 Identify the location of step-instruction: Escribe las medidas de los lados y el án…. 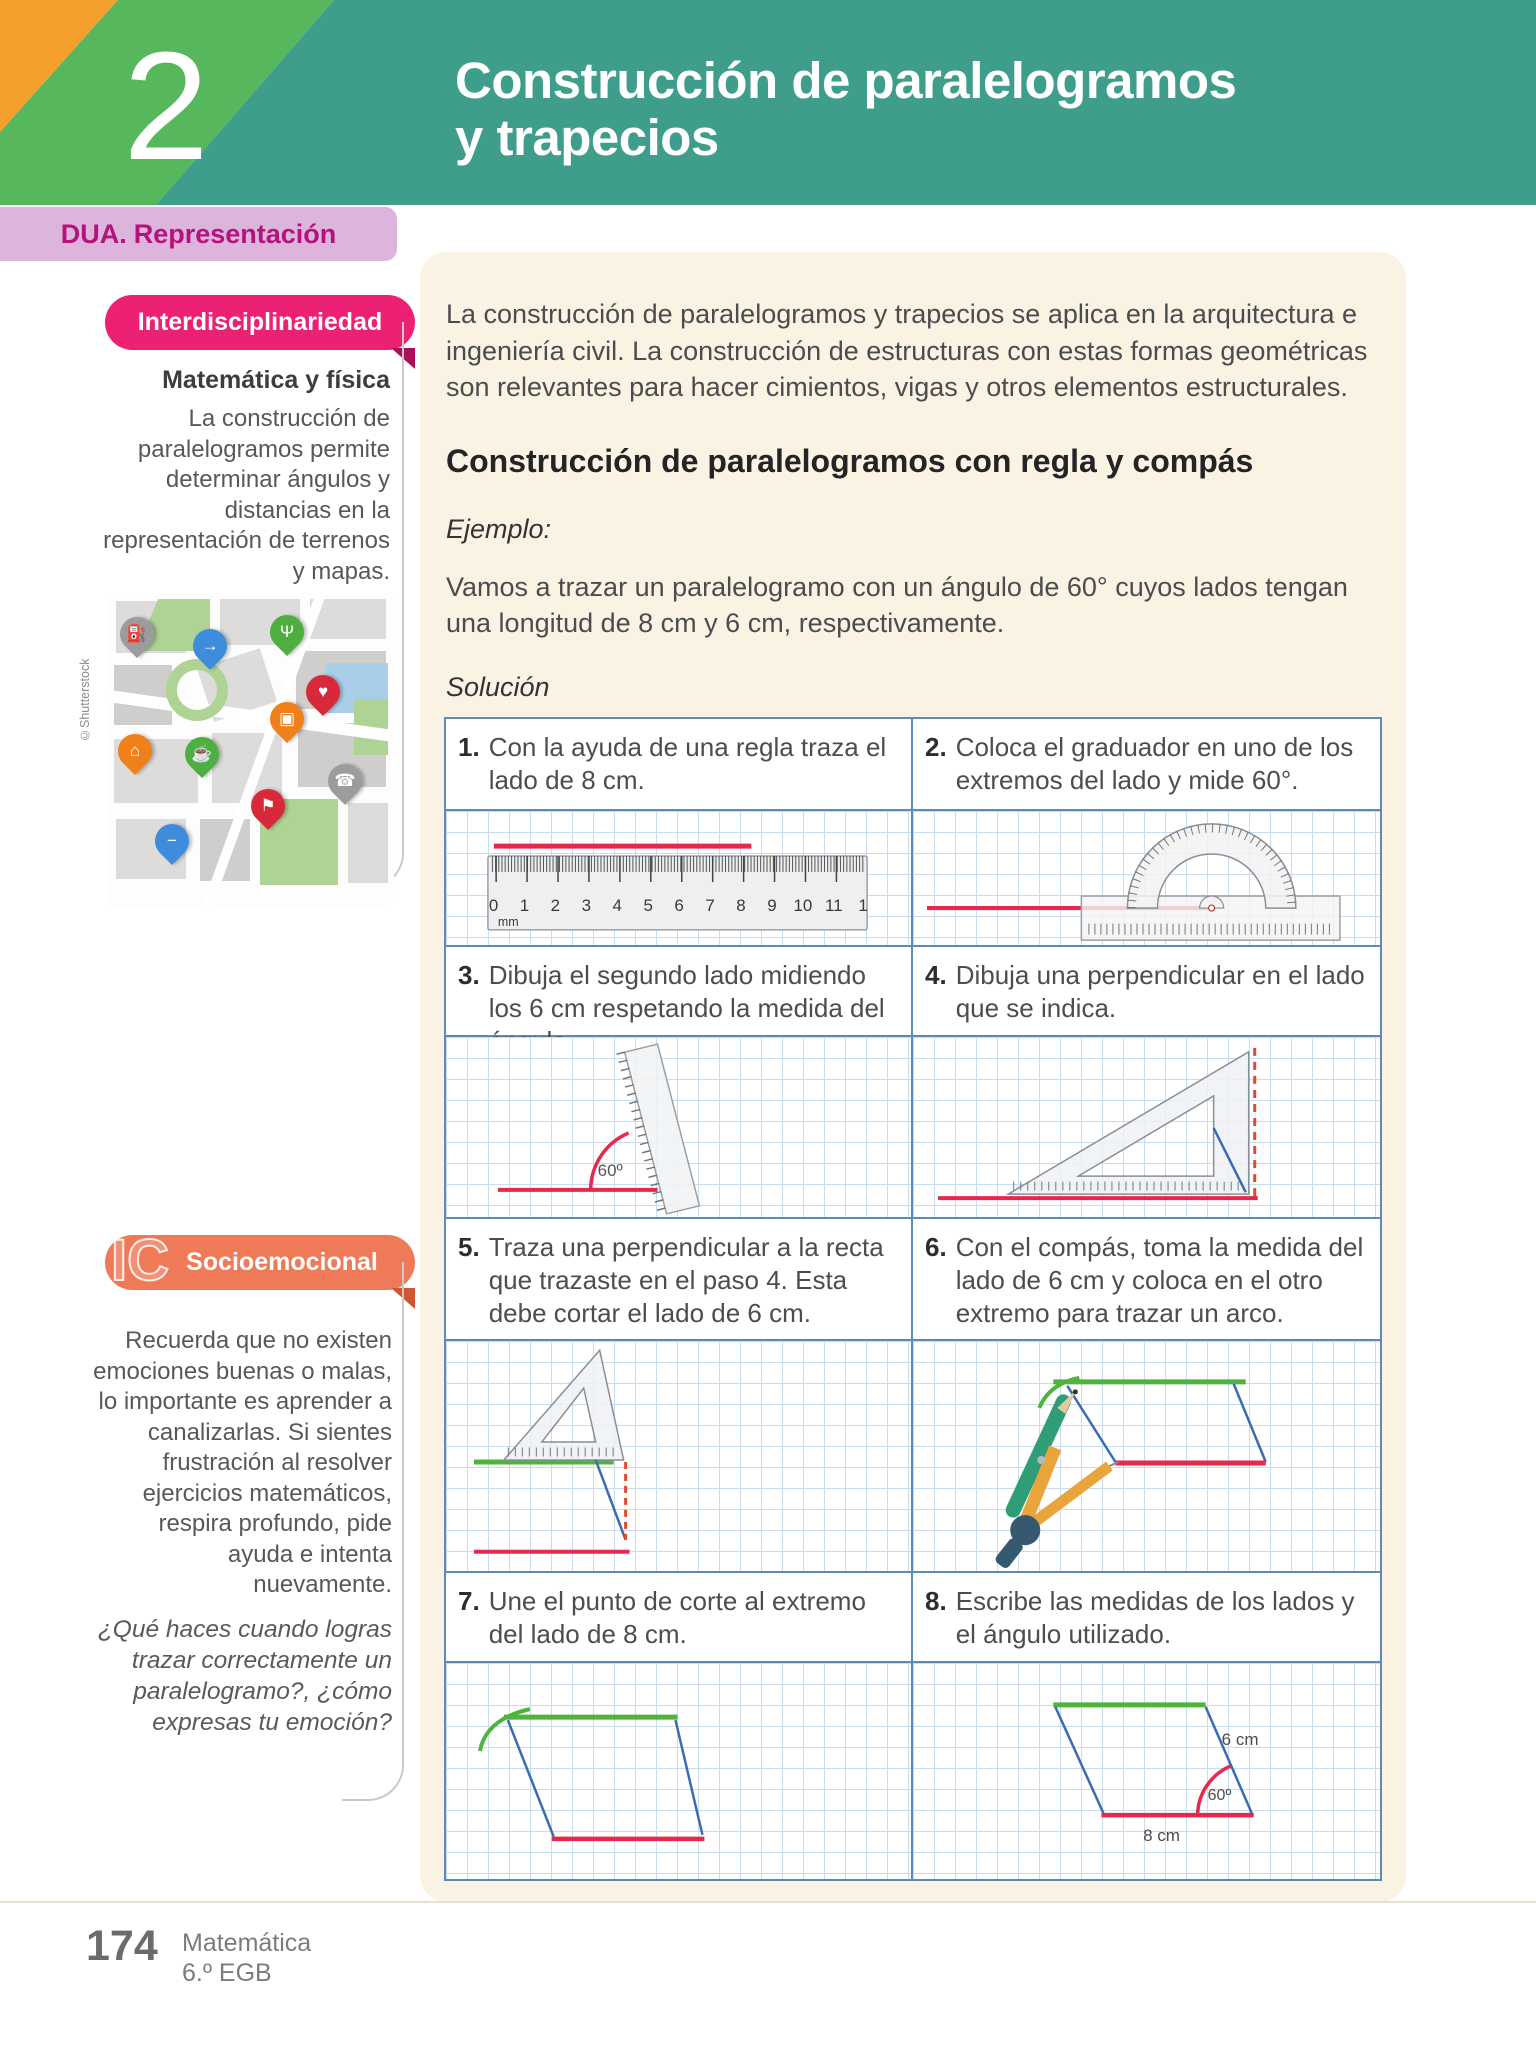
(1155, 1617).